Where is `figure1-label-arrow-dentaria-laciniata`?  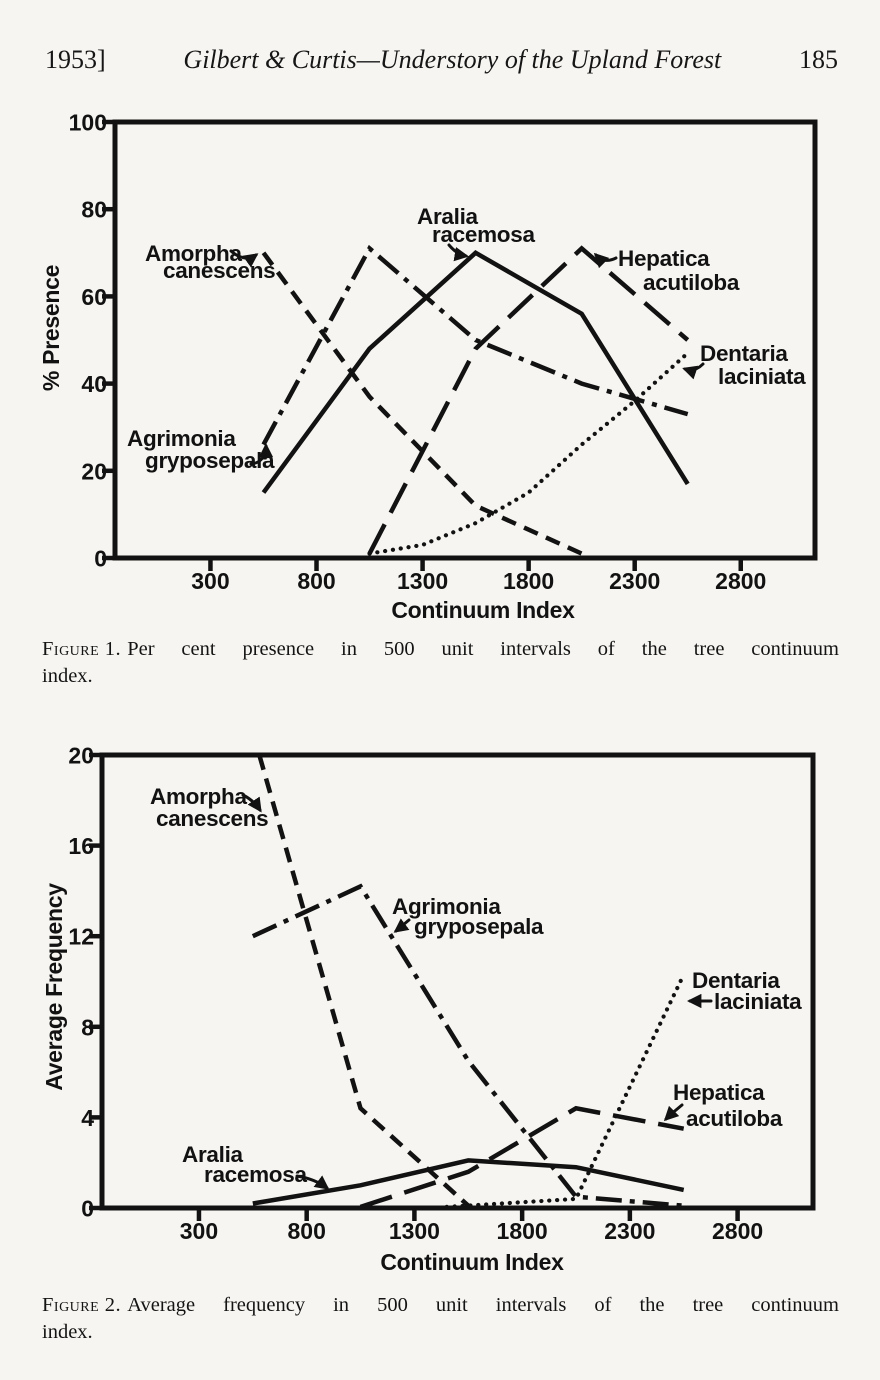 figure1-label-arrow-dentaria-laciniata is located at coordinates (693, 371).